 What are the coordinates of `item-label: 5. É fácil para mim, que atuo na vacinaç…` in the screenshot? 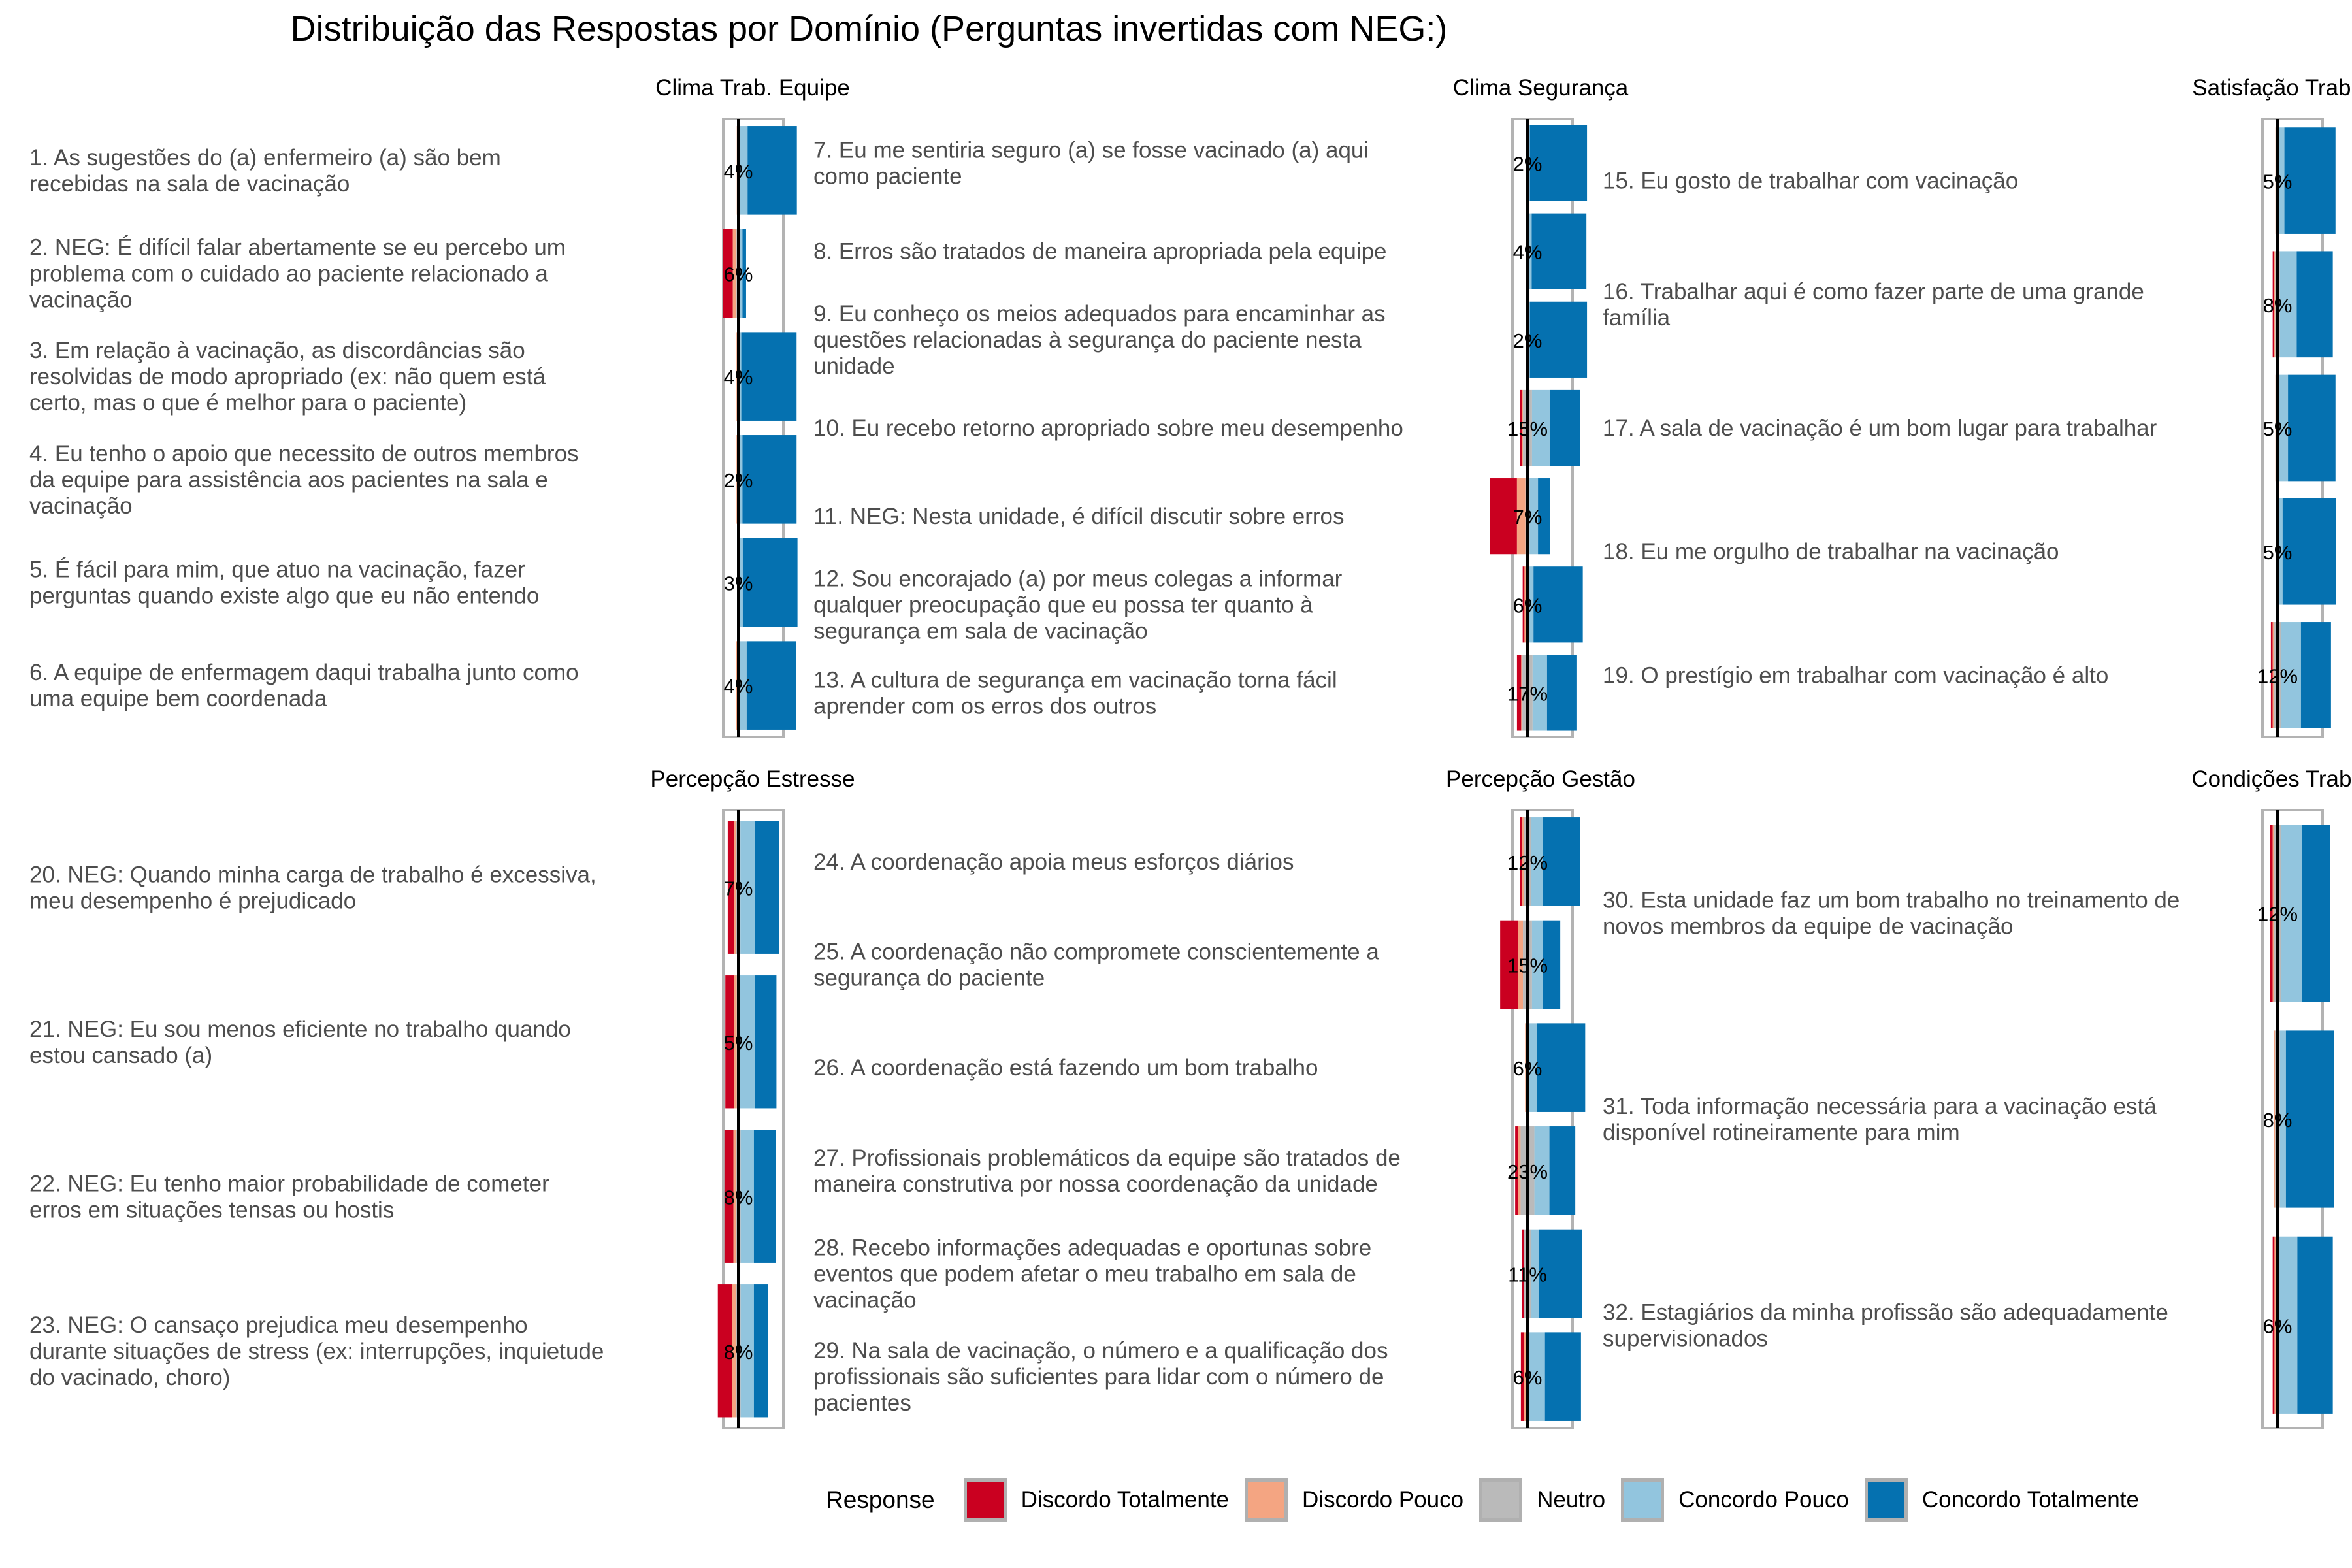 It's located at (284, 583).